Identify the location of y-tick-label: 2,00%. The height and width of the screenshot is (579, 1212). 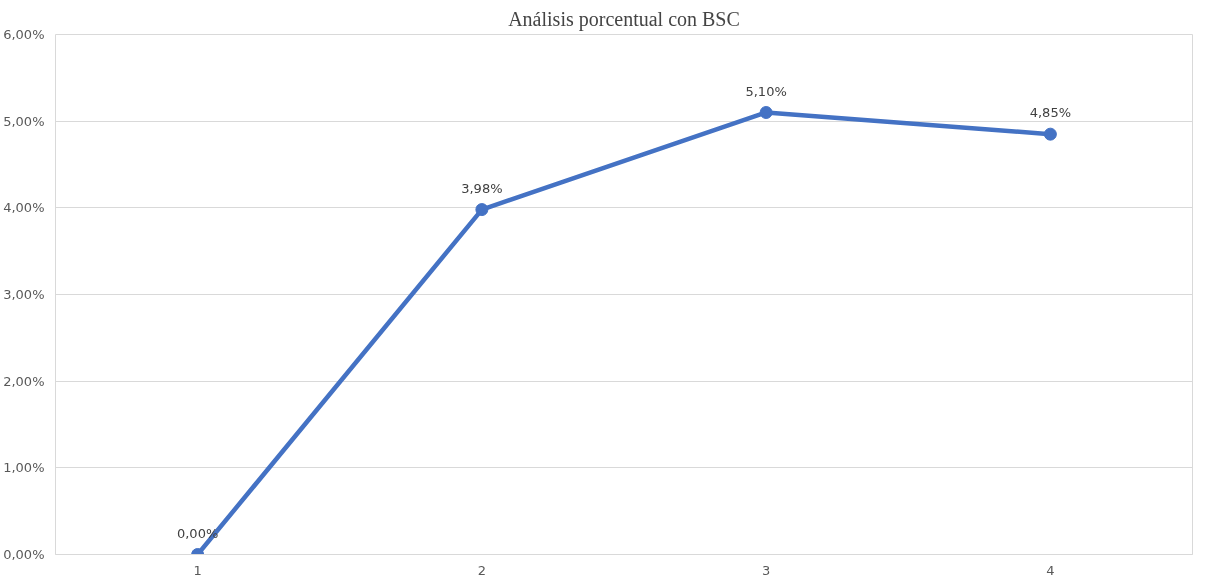
(24, 381).